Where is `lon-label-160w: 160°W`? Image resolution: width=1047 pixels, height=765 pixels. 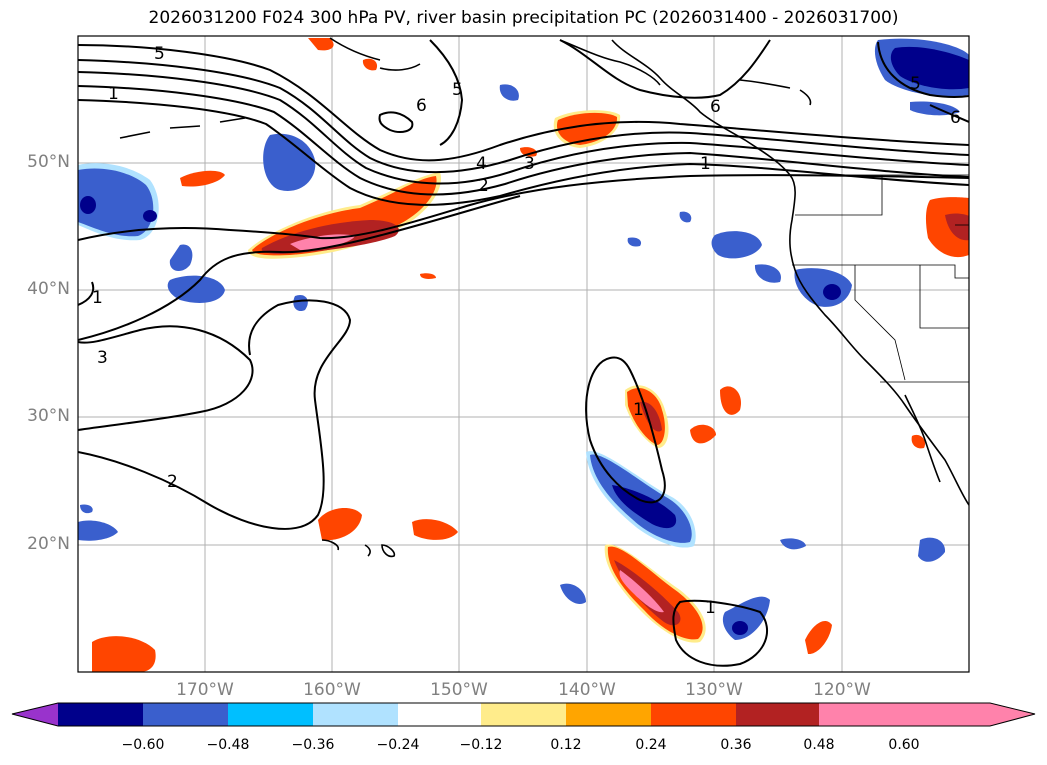
lon-label-160w: 160°W is located at coordinates (332, 690).